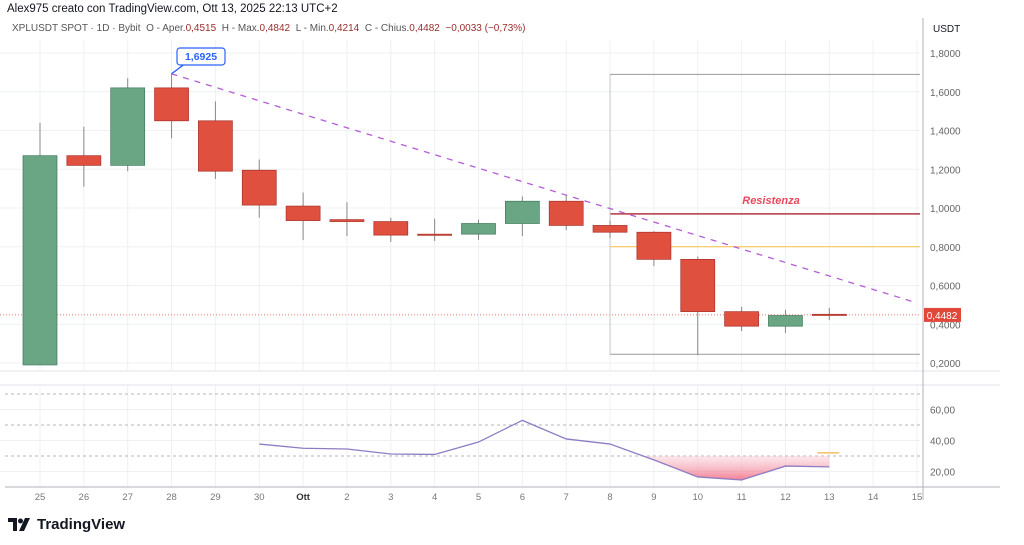 This screenshot has width=1024, height=545. I want to click on time-axis-tick: 4, so click(434, 497).